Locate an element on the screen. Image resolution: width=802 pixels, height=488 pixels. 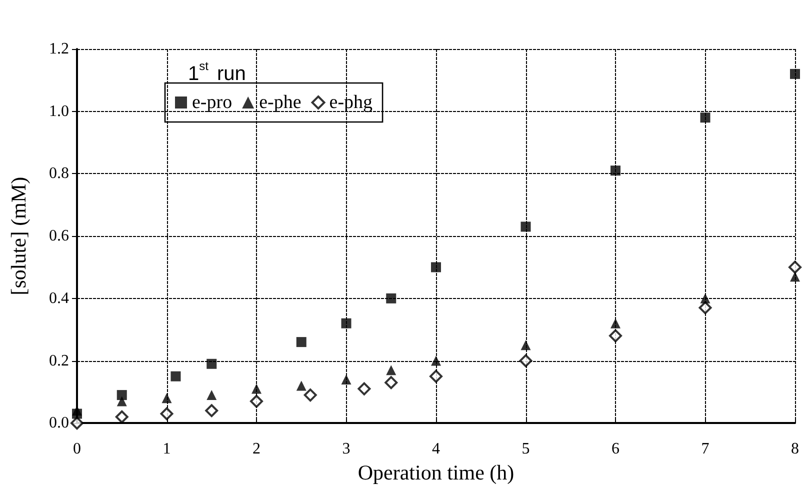
x-tick-label: 3 is located at coordinates (346, 449).